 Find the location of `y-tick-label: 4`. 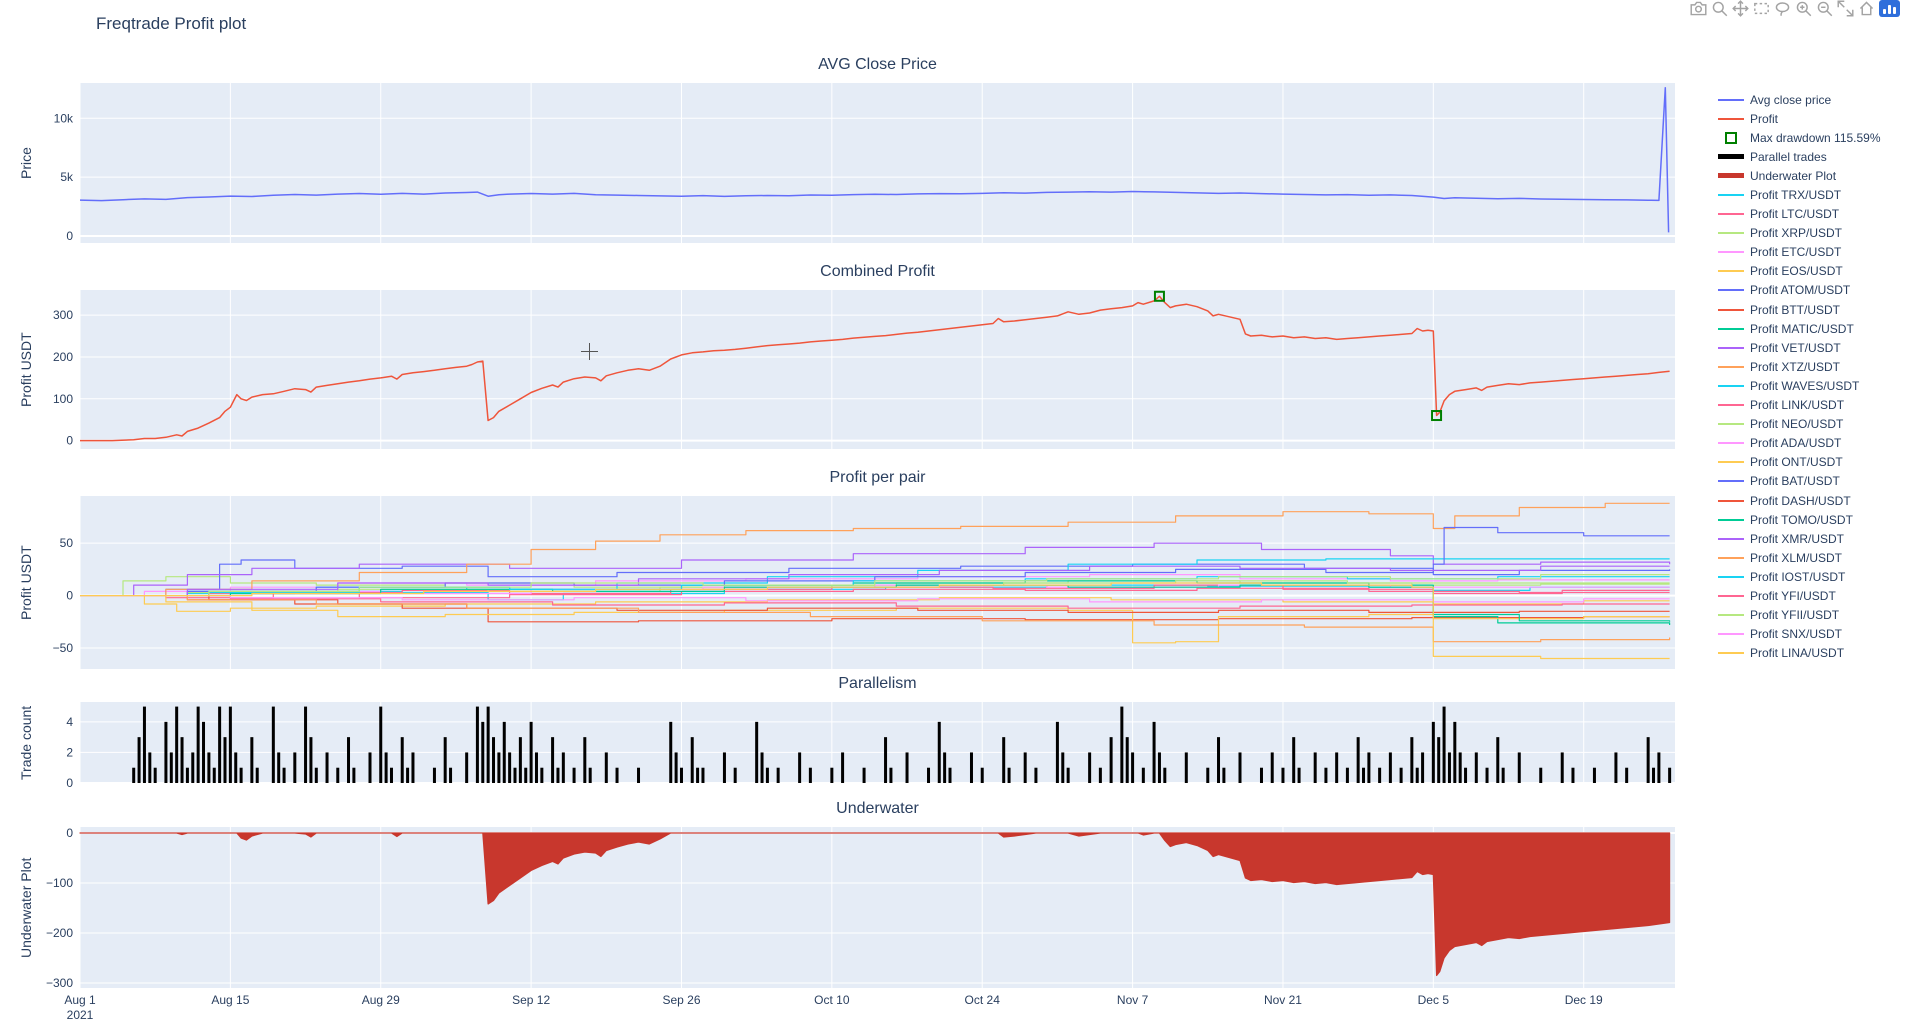

y-tick-label: 4 is located at coordinates (69, 722).